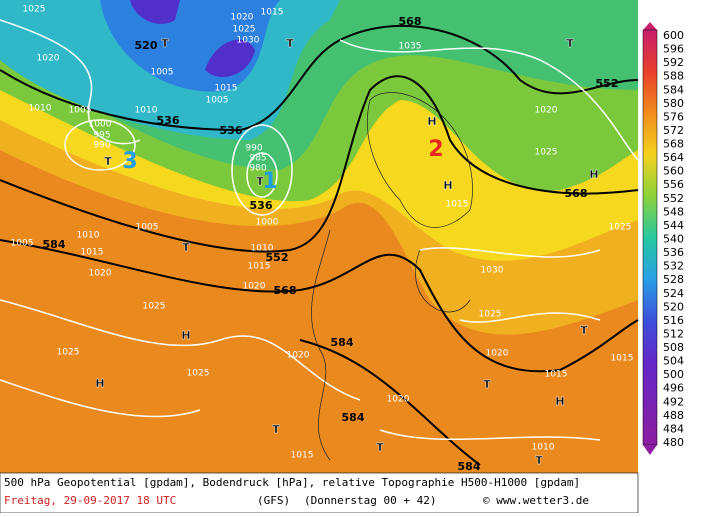 This screenshot has height=517, width=704. Describe the element at coordinates (650, 450) in the screenshot. I see `colorbar-bottom` at that location.